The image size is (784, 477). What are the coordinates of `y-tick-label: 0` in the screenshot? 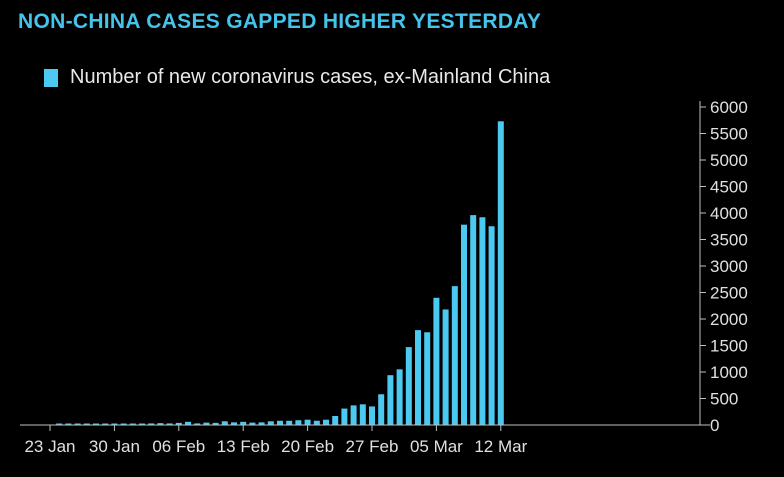 It's located at (714, 425).